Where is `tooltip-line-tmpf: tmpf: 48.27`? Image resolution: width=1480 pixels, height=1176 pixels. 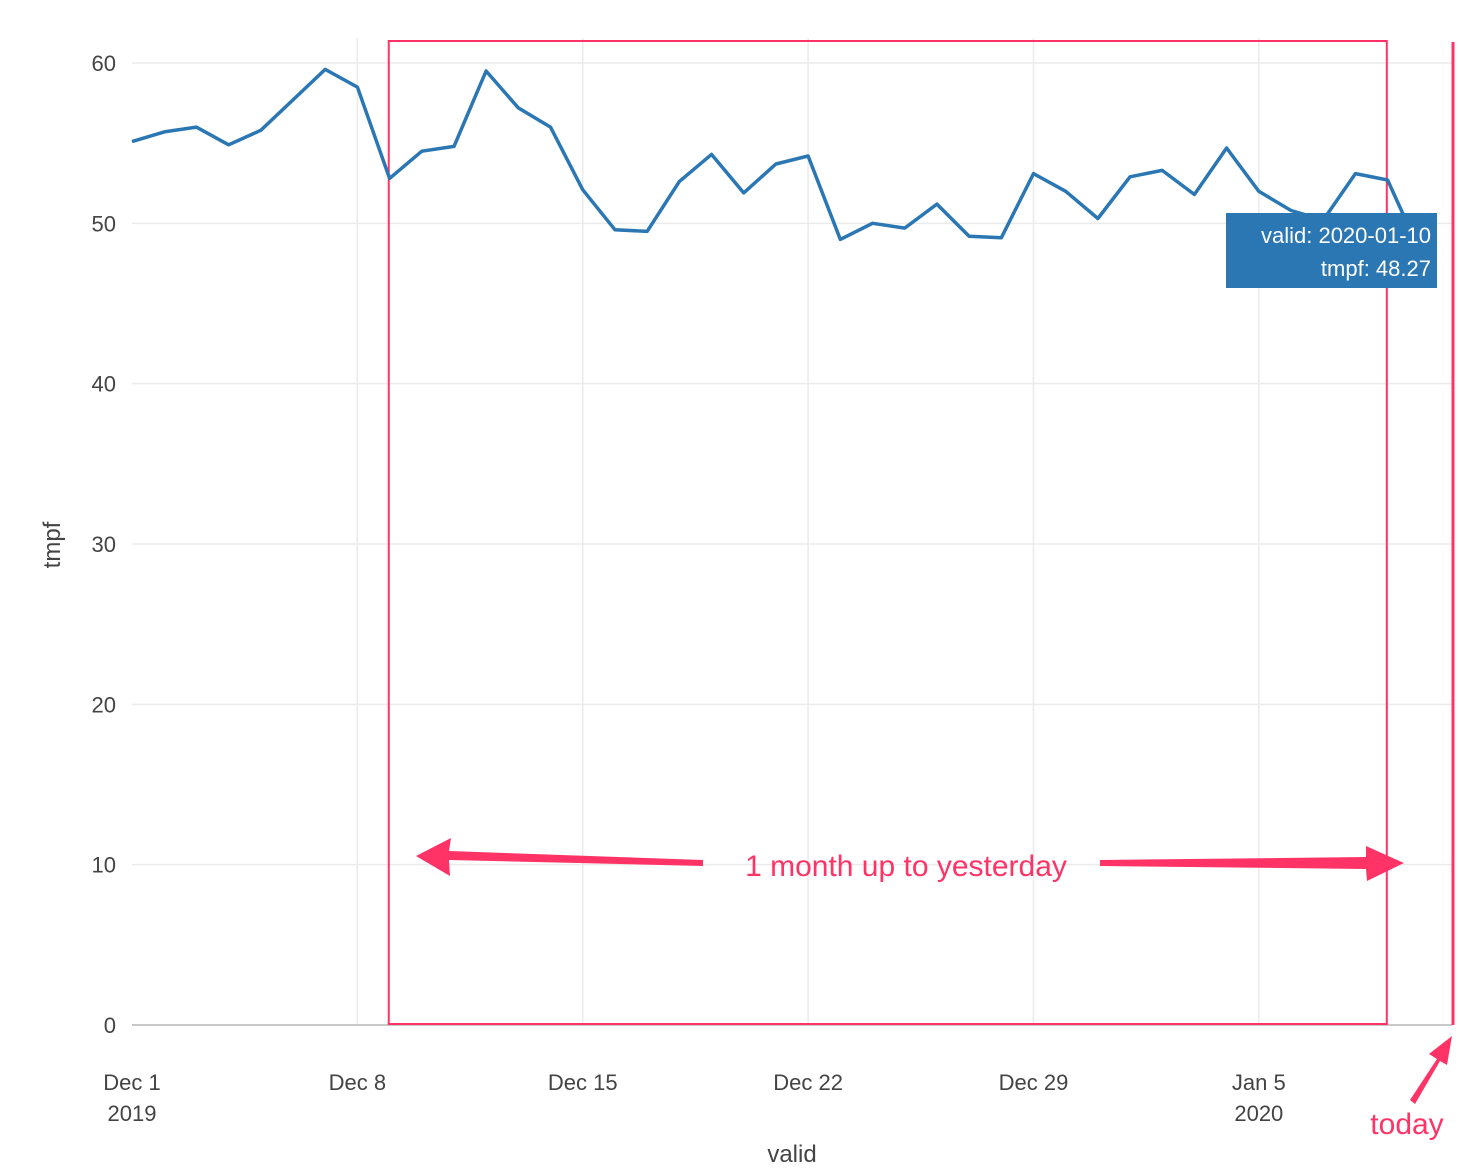 tooltip-line-tmpf: tmpf: 48.27 is located at coordinates (1376, 268).